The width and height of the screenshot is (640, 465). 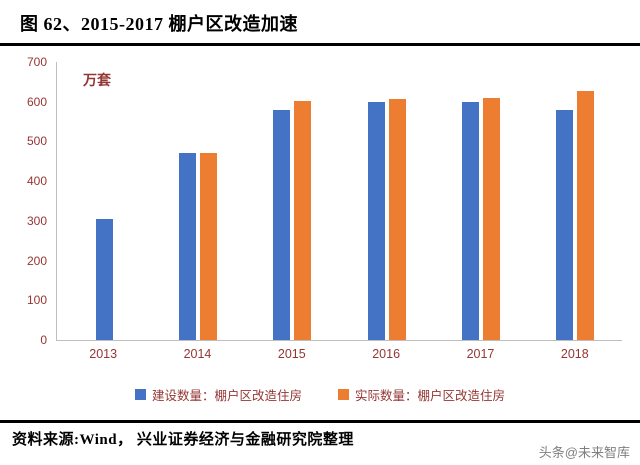 I want to click on y-tick-label: 100, so click(x=36, y=300).